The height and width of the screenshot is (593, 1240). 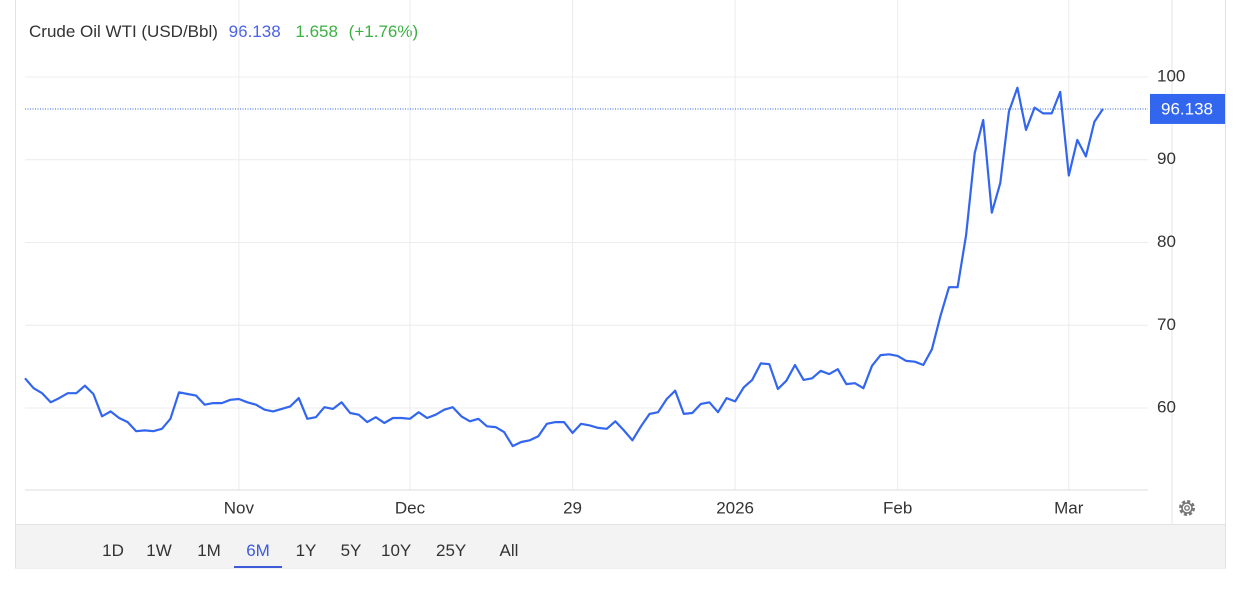 I want to click on change-percent: (+1.76%), so click(x=383, y=31).